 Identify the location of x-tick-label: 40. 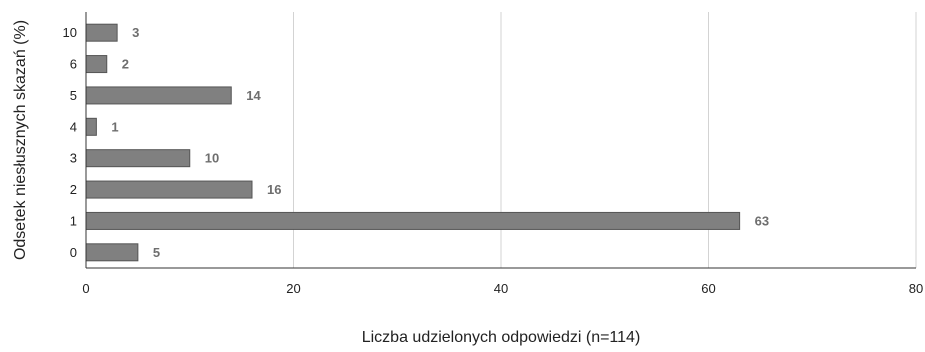
(501, 288).